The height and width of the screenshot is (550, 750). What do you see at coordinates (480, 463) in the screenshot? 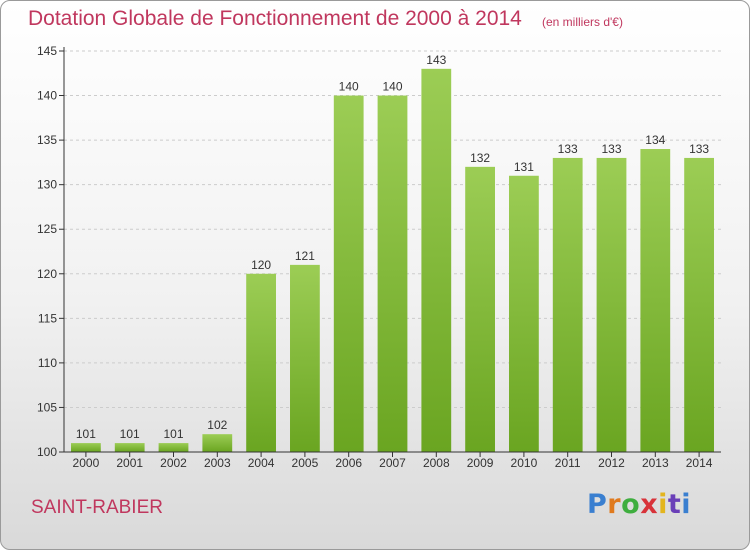
I see `x-tick-label: 2009` at bounding box center [480, 463].